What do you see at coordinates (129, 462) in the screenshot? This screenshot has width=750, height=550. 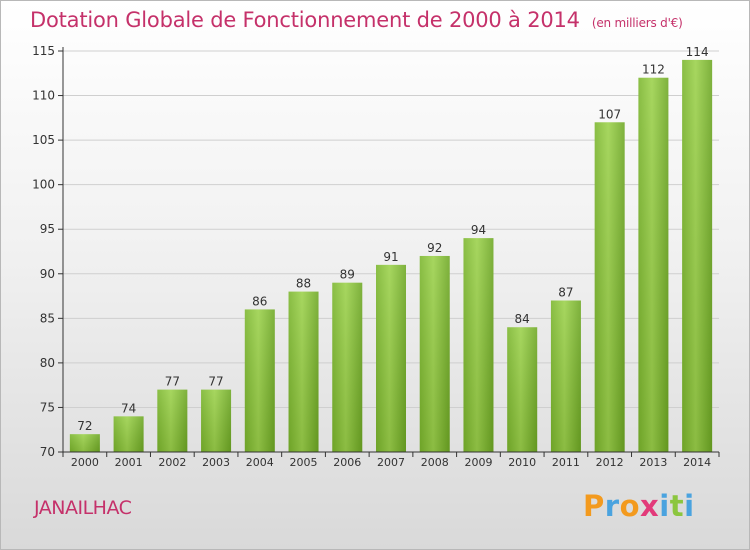 I see `x-tick-label: 2001` at bounding box center [129, 462].